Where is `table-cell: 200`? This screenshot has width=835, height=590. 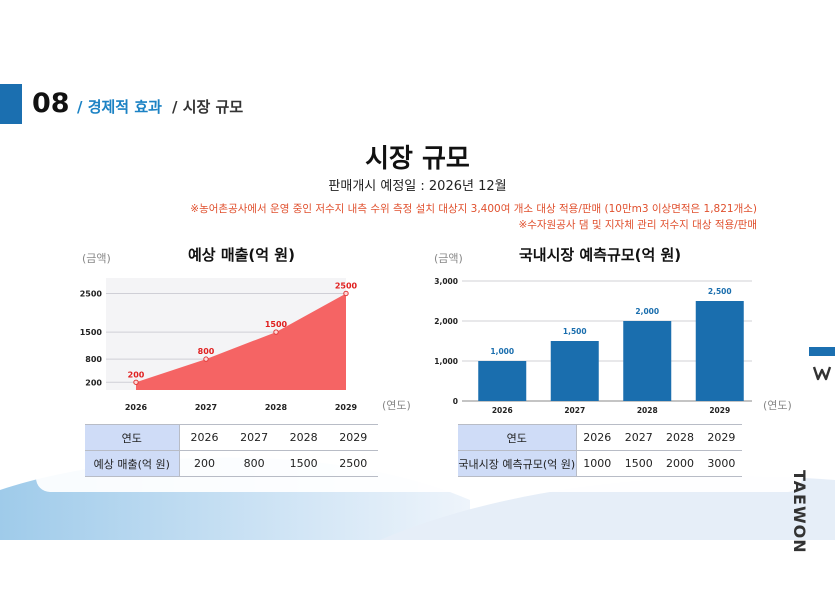
table-cell: 200 is located at coordinates (204, 463).